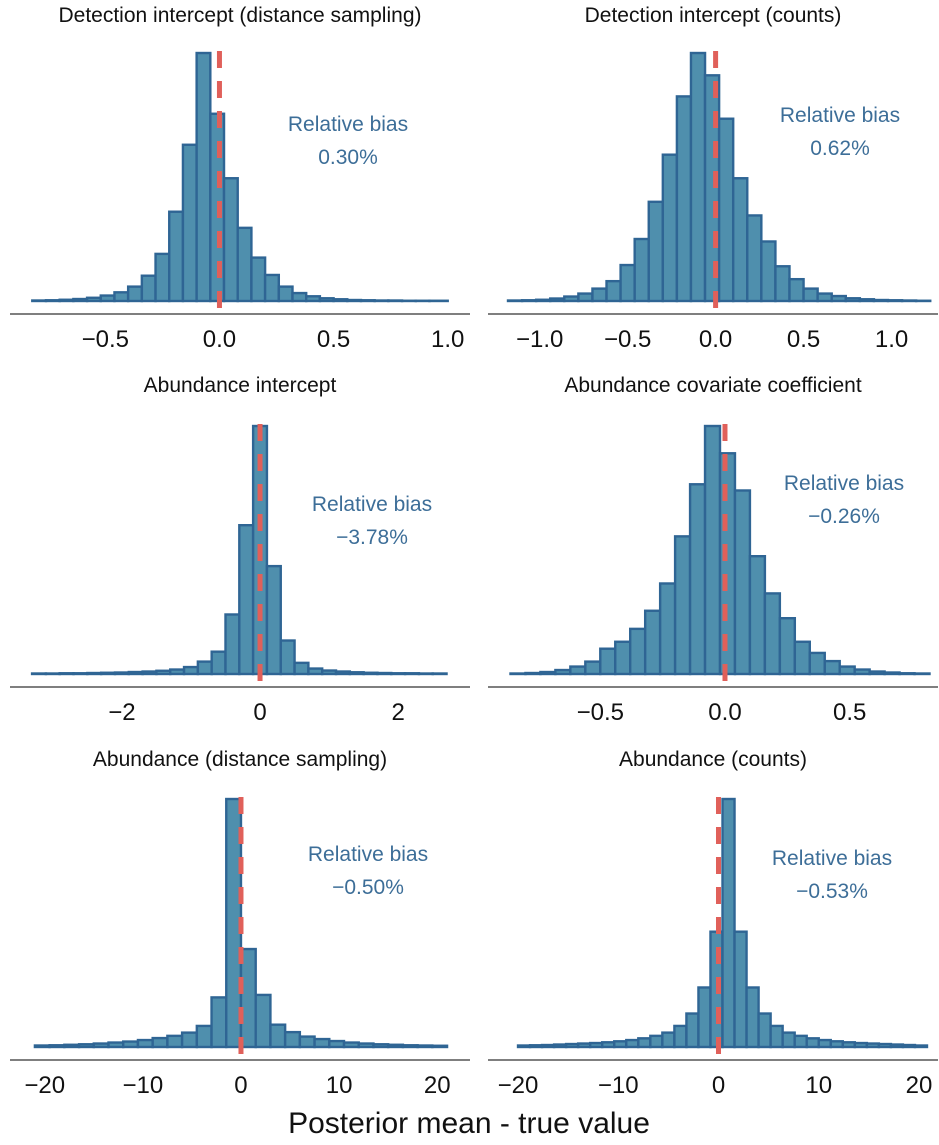 Image resolution: width=939 pixels, height=1145 pixels. Describe the element at coordinates (240, 385) in the screenshot. I see `panel-title: Abundance intercept` at that location.